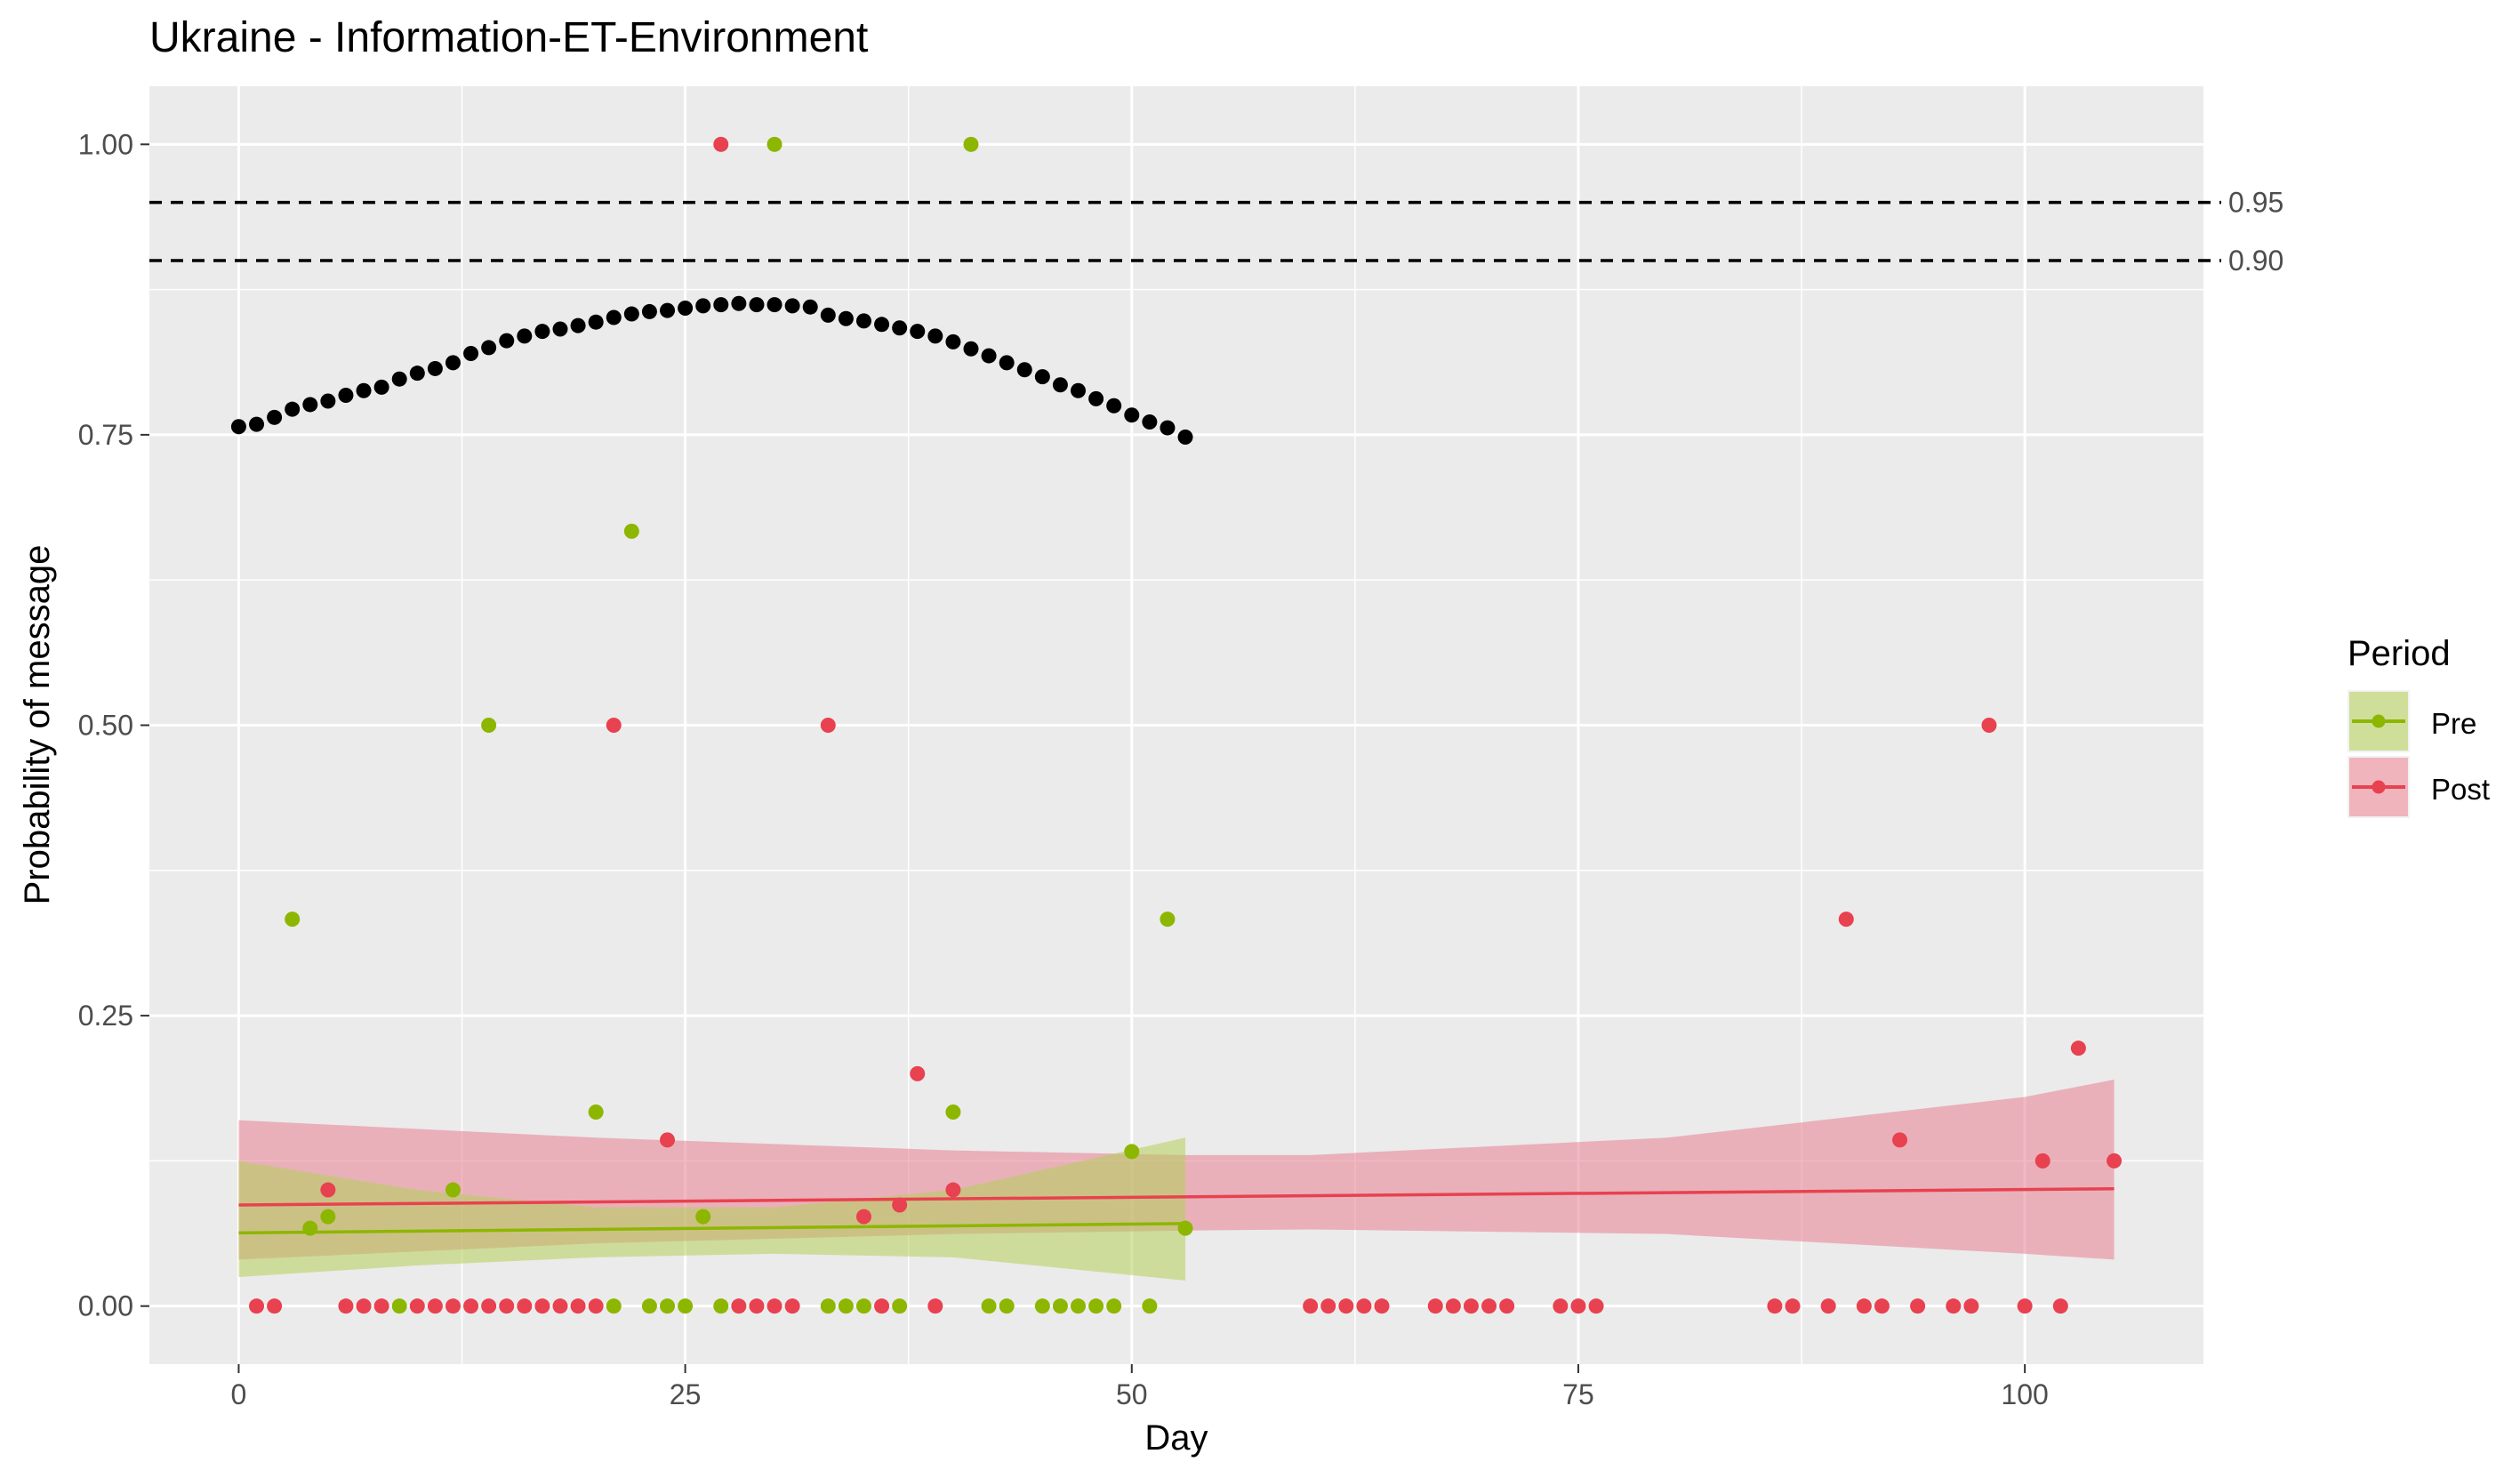 The image size is (2520, 1470). Describe the element at coordinates (1578, 1394) in the screenshot. I see `x-tick-label: 75` at that location.